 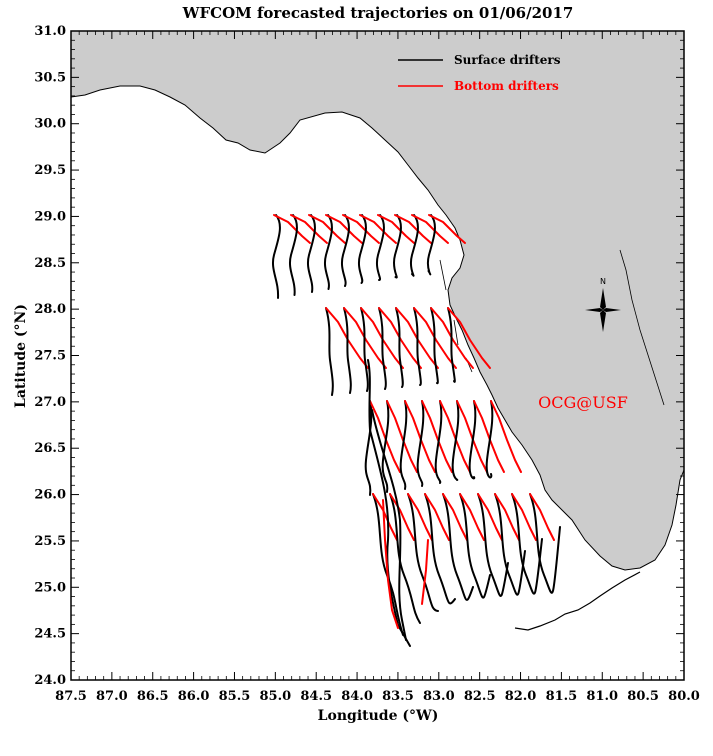 What do you see at coordinates (275, 696) in the screenshot?
I see `x-tick-label: 85.0` at bounding box center [275, 696].